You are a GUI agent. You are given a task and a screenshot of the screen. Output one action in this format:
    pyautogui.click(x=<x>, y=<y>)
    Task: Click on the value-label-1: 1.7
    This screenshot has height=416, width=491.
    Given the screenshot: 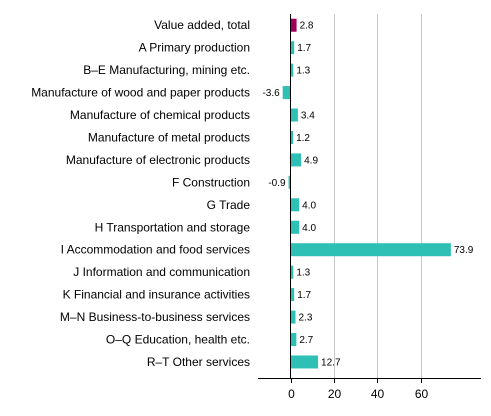 What is the action you would take?
    pyautogui.click(x=304, y=48)
    